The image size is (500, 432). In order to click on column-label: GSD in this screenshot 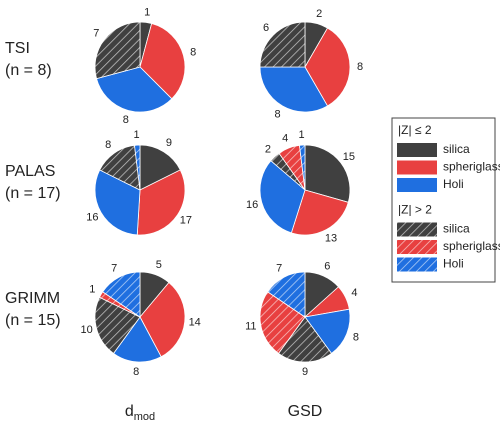, I will do `click(305, 411)`.